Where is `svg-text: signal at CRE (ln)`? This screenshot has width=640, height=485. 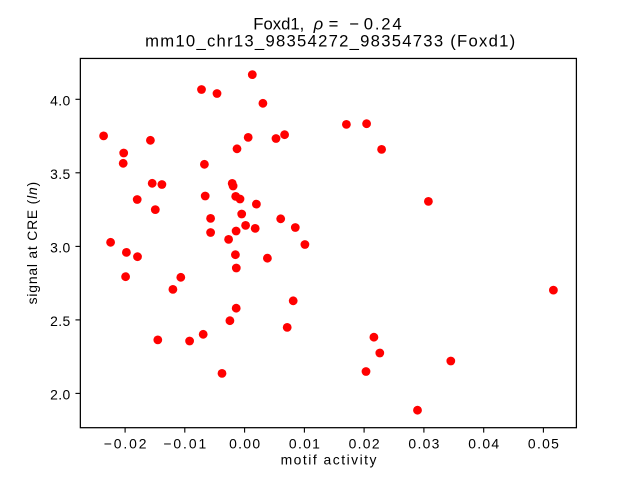
svg-text: signal at CRE (ln) is located at coordinates (32, 242).